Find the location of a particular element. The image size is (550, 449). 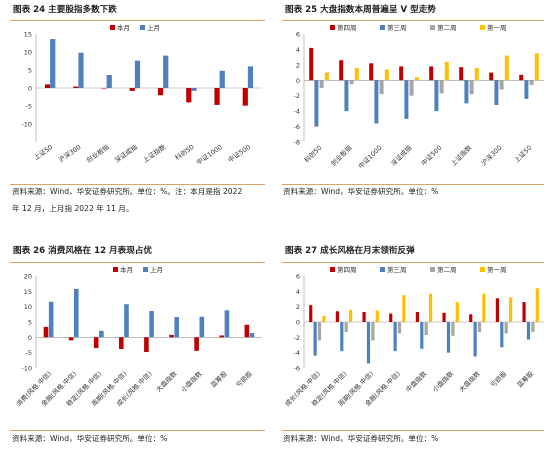

x-tick-label: 亏损股 is located at coordinates (498, 379).